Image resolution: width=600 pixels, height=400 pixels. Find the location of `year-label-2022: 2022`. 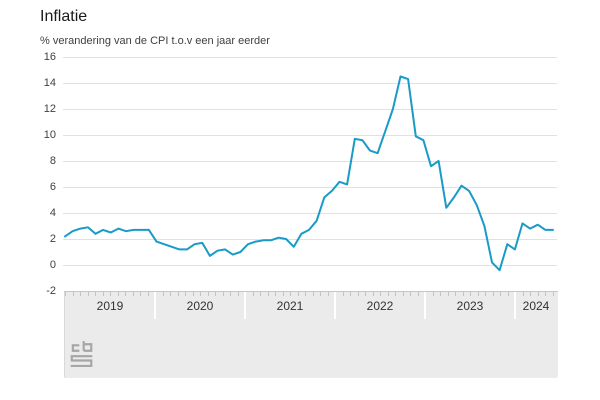

year-label-2022: 2022 is located at coordinates (380, 306).